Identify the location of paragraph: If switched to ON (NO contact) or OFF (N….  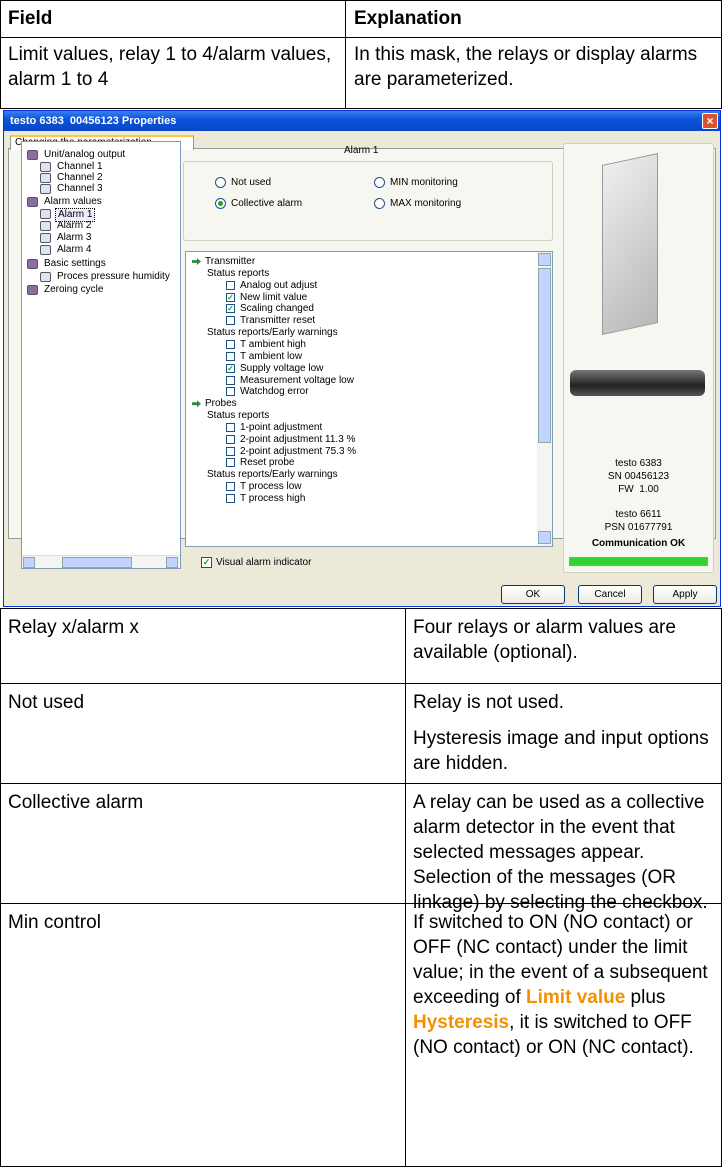
(565, 985).